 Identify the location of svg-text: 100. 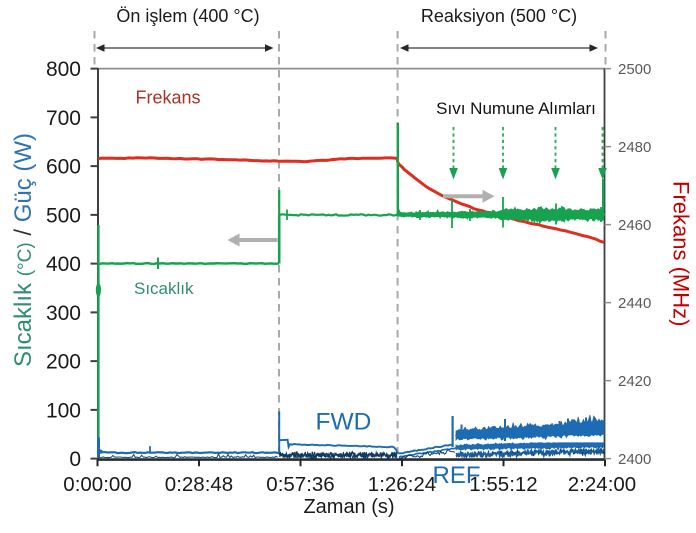
(63, 410).